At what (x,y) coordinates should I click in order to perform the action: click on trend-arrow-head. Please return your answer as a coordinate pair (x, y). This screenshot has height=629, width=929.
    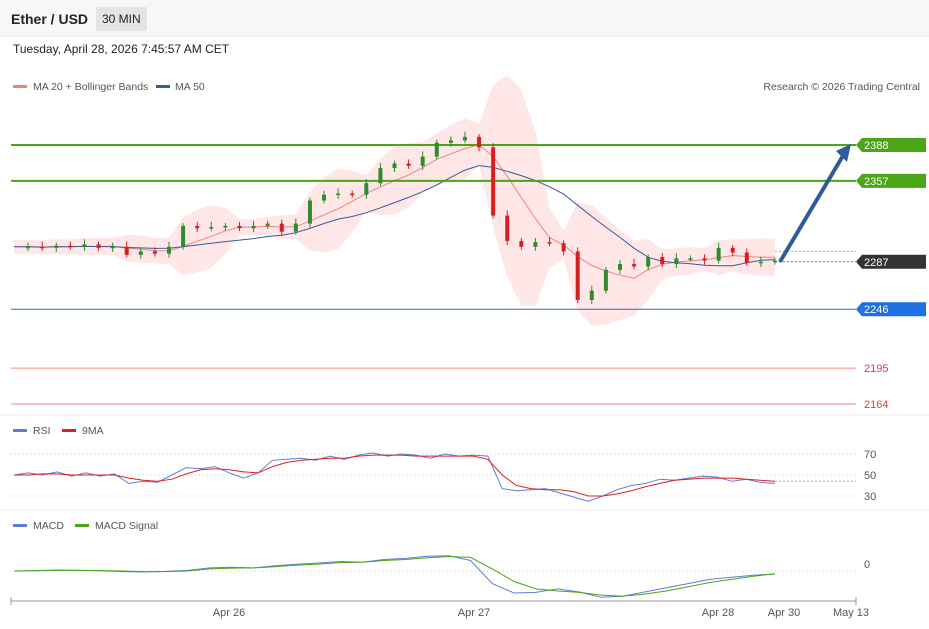
    Looking at the image, I should click on (843, 153).